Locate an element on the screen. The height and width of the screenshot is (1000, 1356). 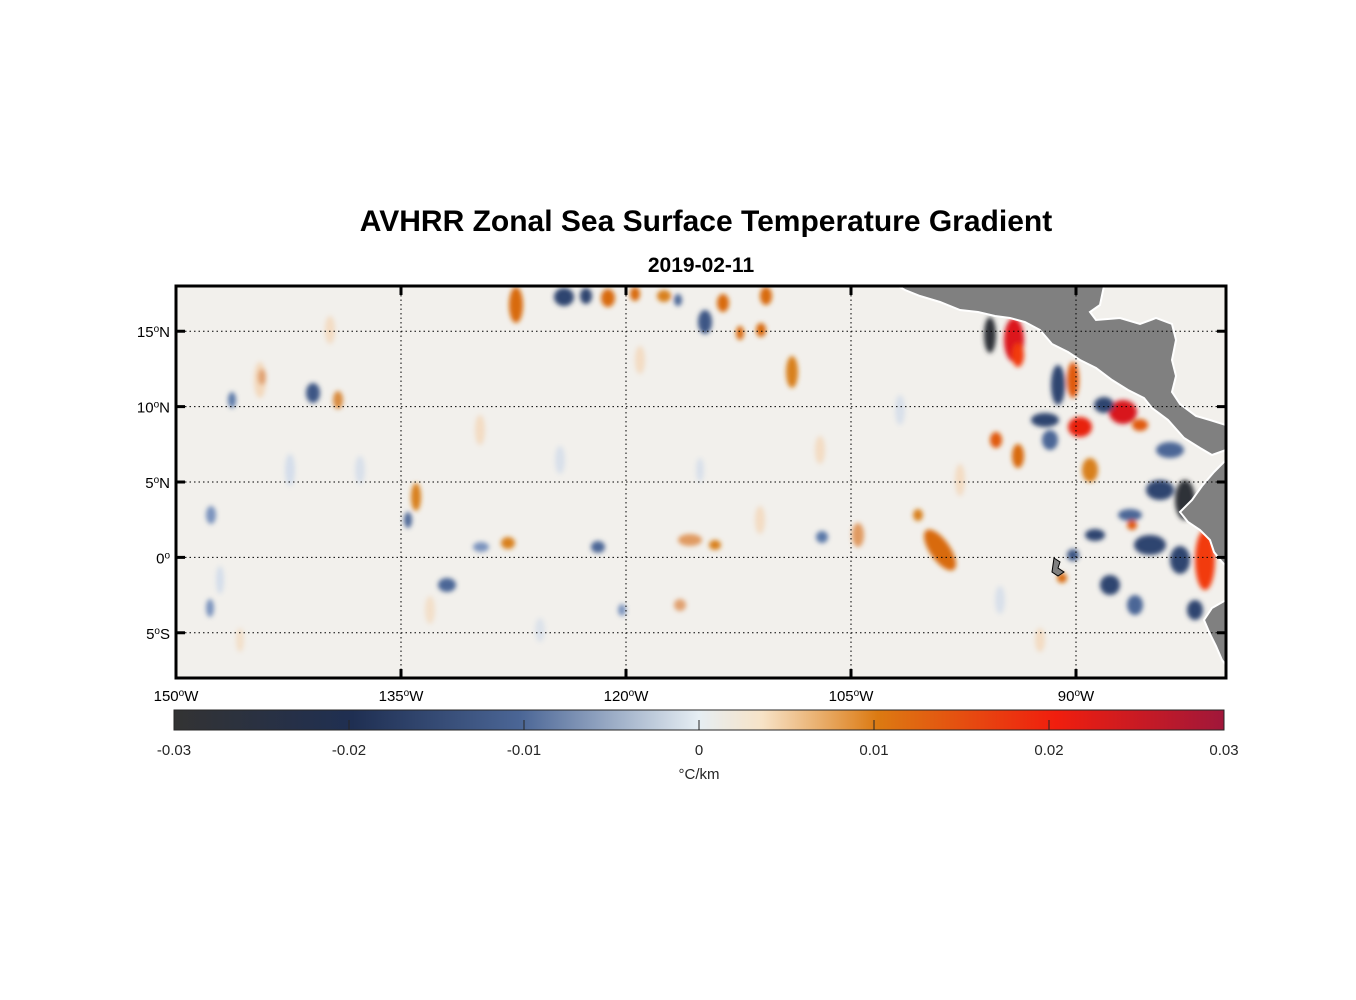
lon-tick-label: 150oW is located at coordinates (177, 697).